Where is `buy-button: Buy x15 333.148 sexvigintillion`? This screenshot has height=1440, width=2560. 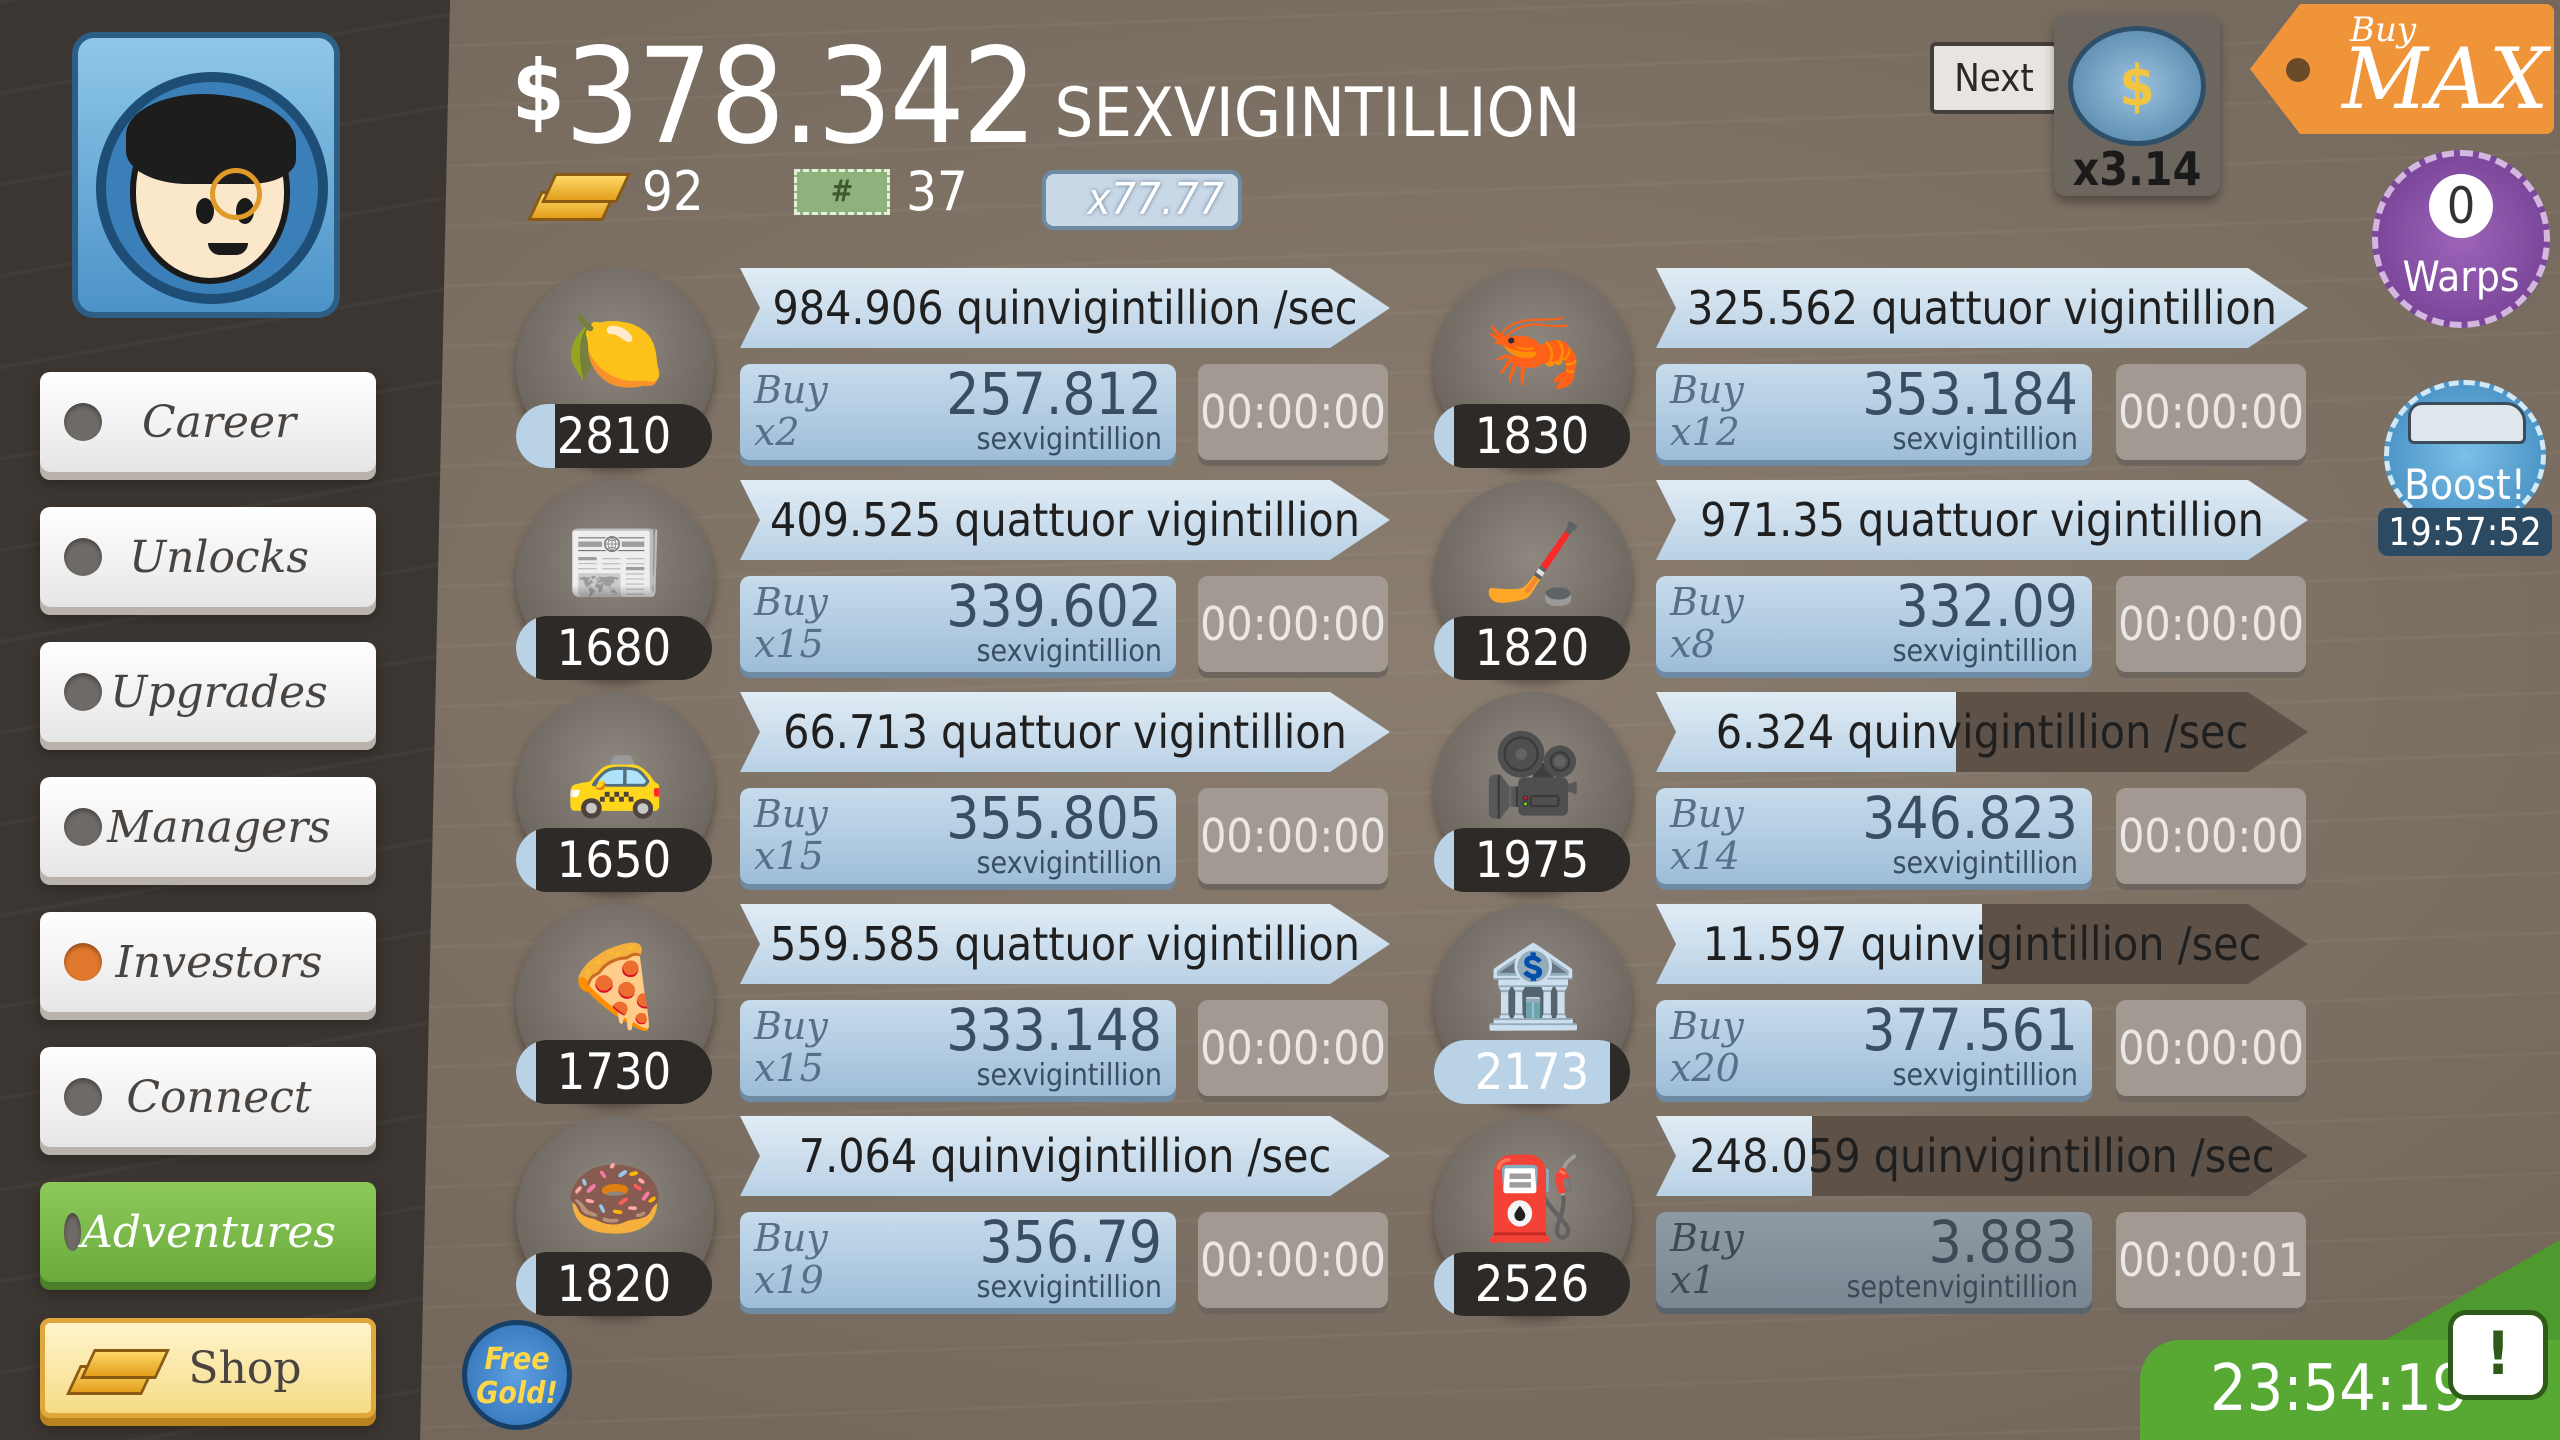 buy-button: Buy x15 333.148 sexvigintillion is located at coordinates (958, 1046).